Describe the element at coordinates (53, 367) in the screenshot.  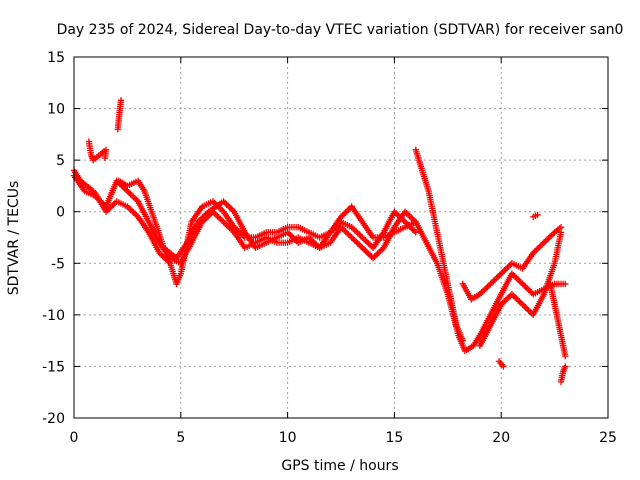
I see `y-tick-label: -15` at that location.